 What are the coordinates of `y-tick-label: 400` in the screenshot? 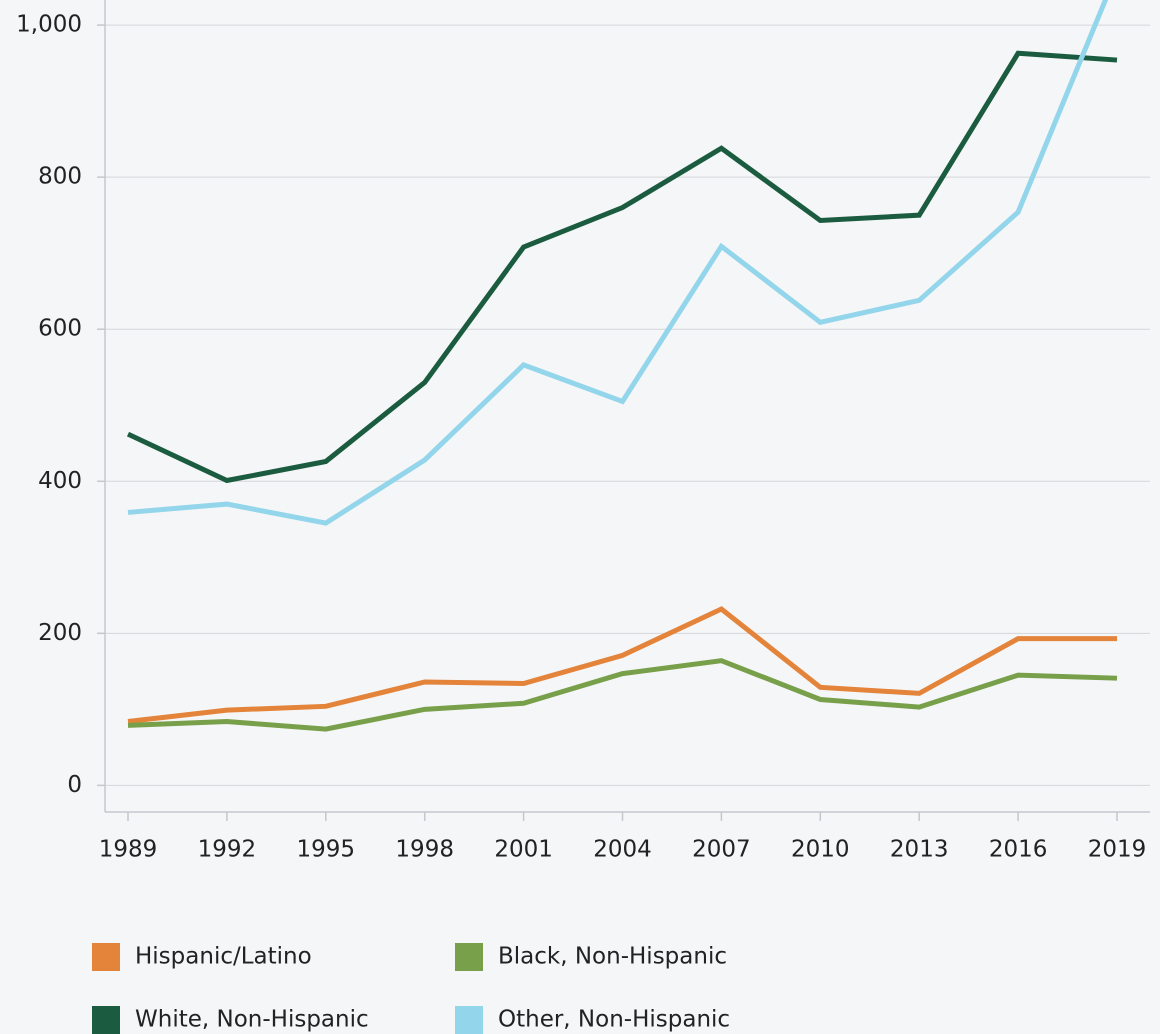 It's located at (60, 481).